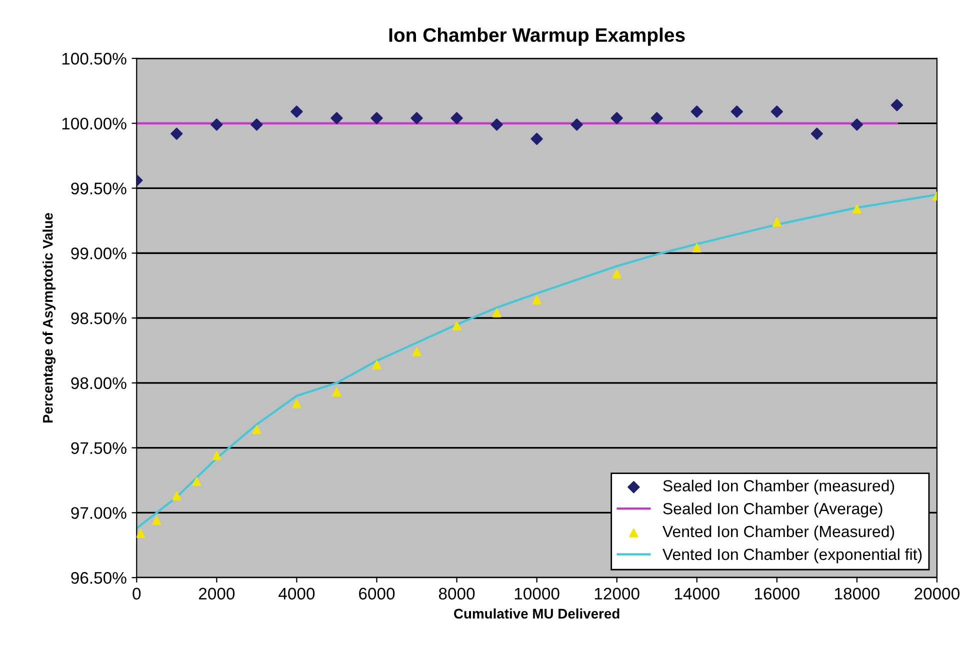  What do you see at coordinates (778, 532) in the screenshot?
I see `legend-label: Vented Ion Chamber (Measured)` at bounding box center [778, 532].